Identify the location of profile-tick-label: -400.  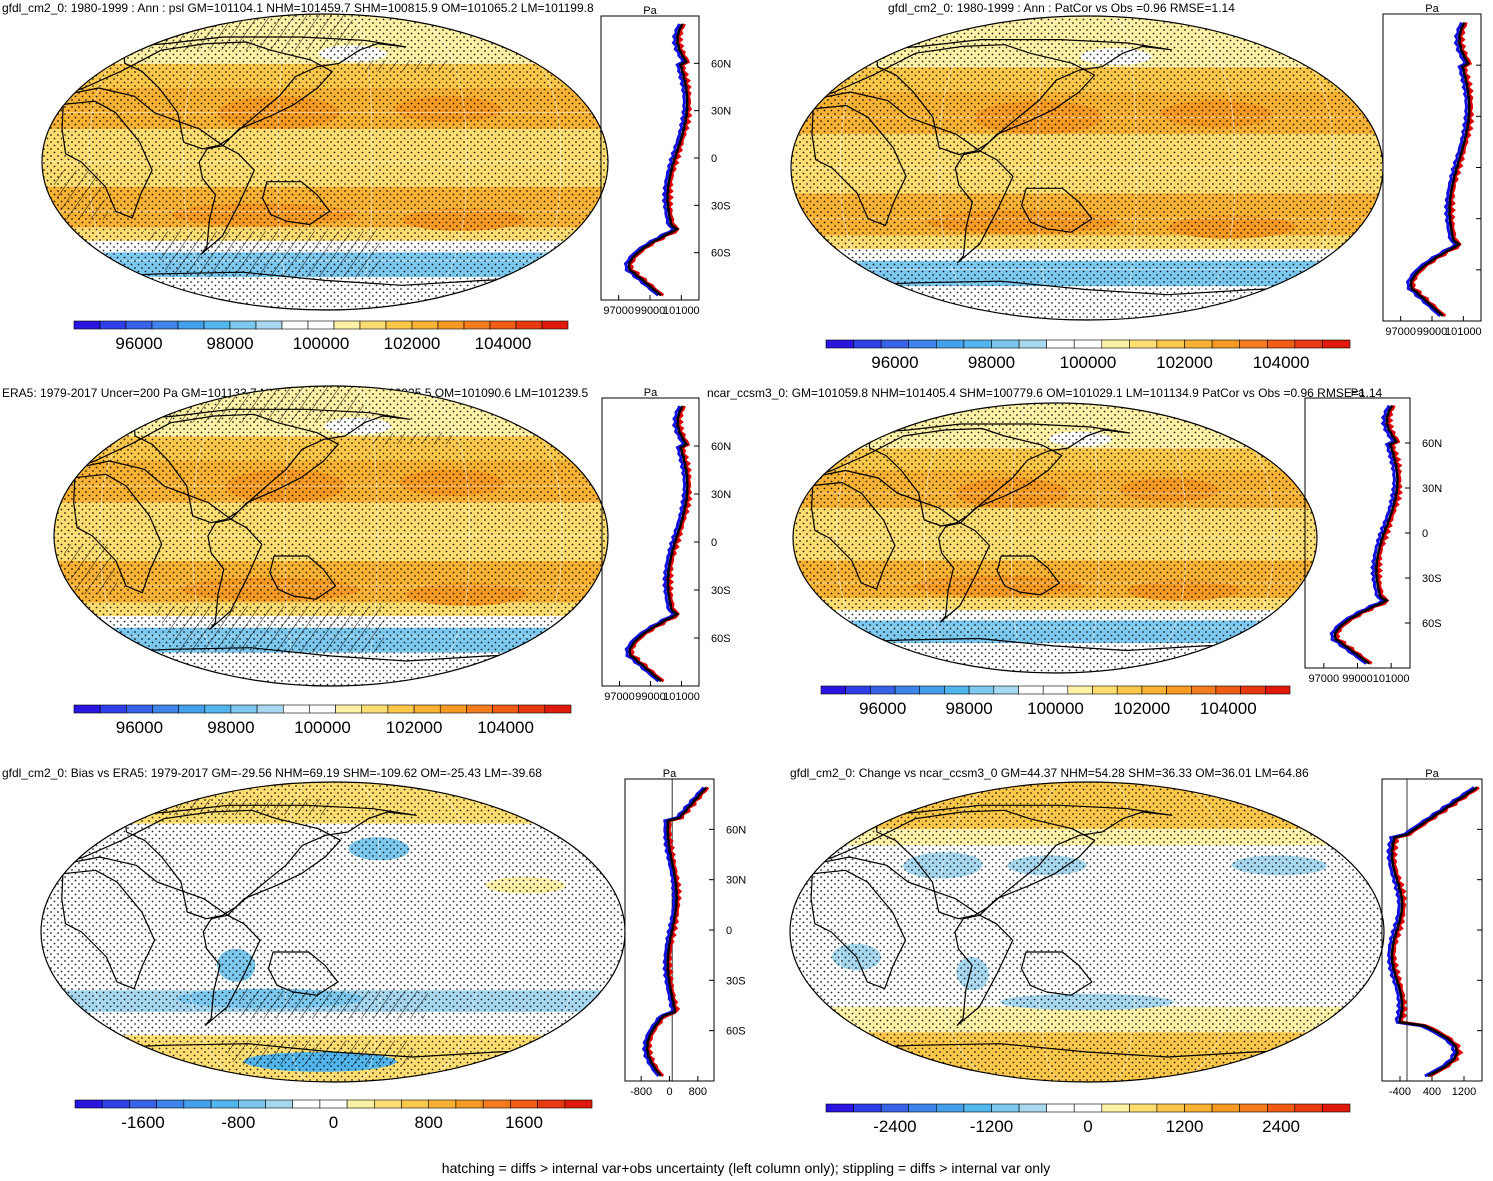
(1400, 1092).